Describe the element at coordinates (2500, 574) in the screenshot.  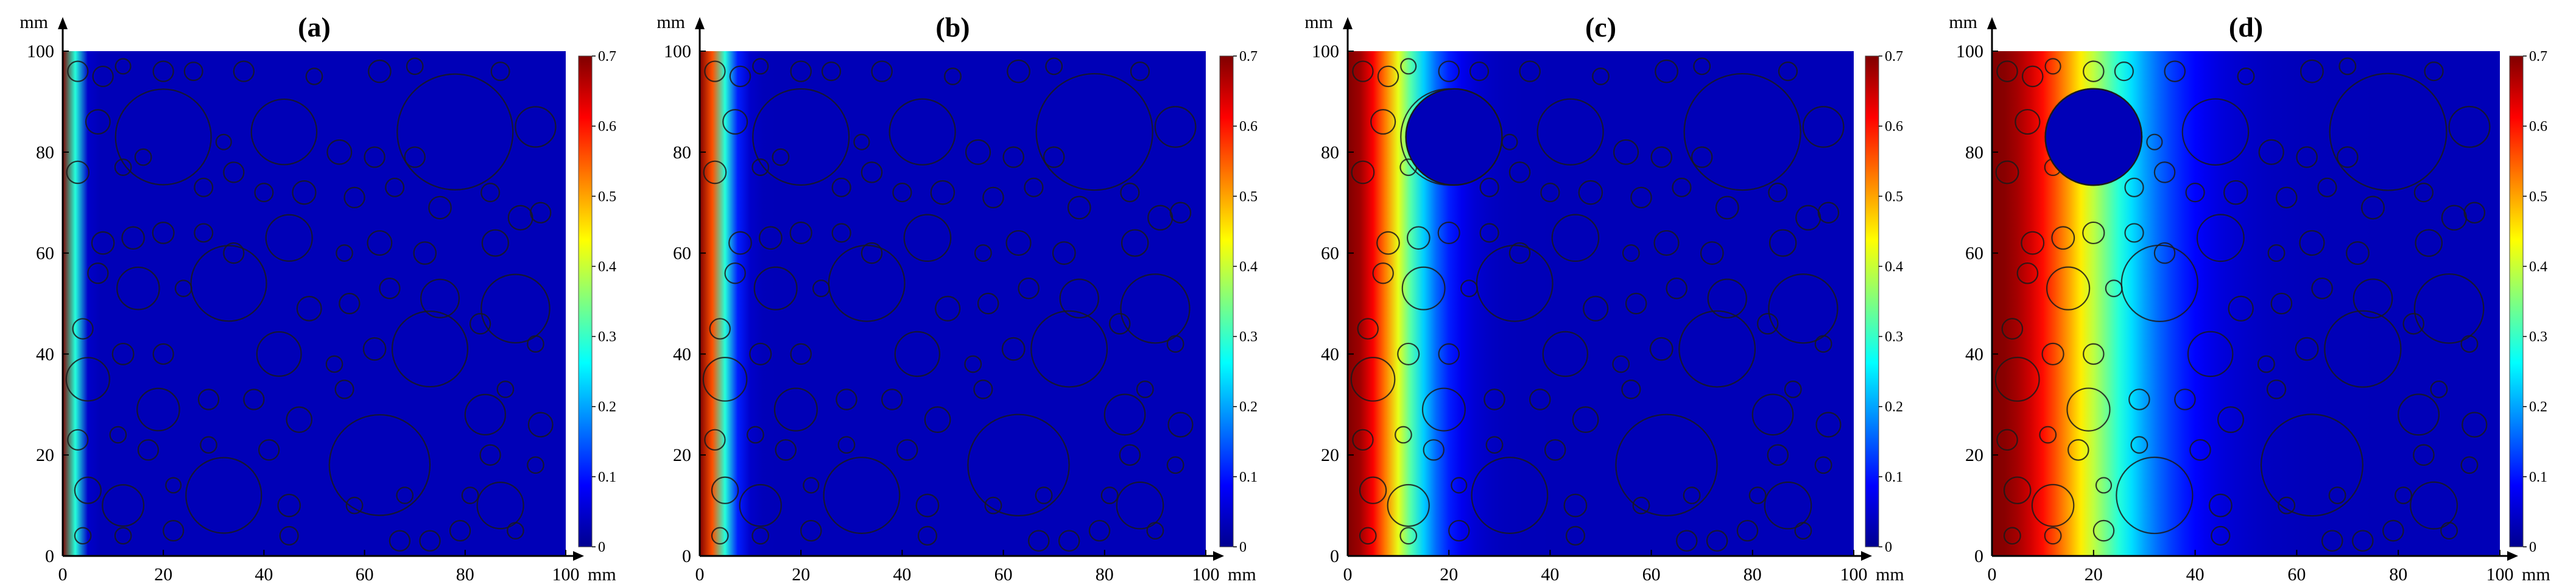
I see `x-tick-label: 100` at that location.